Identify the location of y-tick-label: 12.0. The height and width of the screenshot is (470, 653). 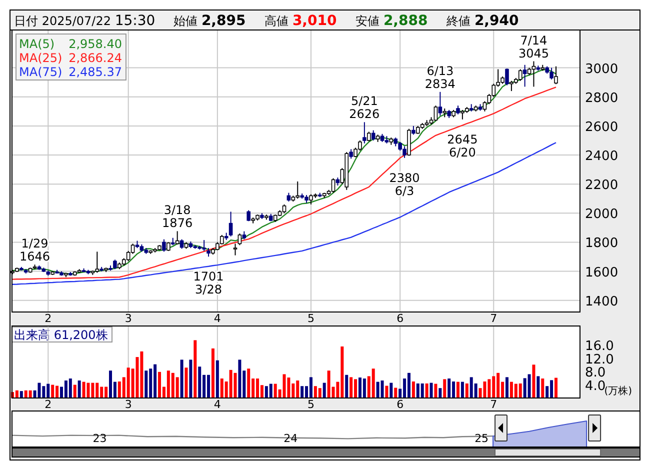
(599, 360).